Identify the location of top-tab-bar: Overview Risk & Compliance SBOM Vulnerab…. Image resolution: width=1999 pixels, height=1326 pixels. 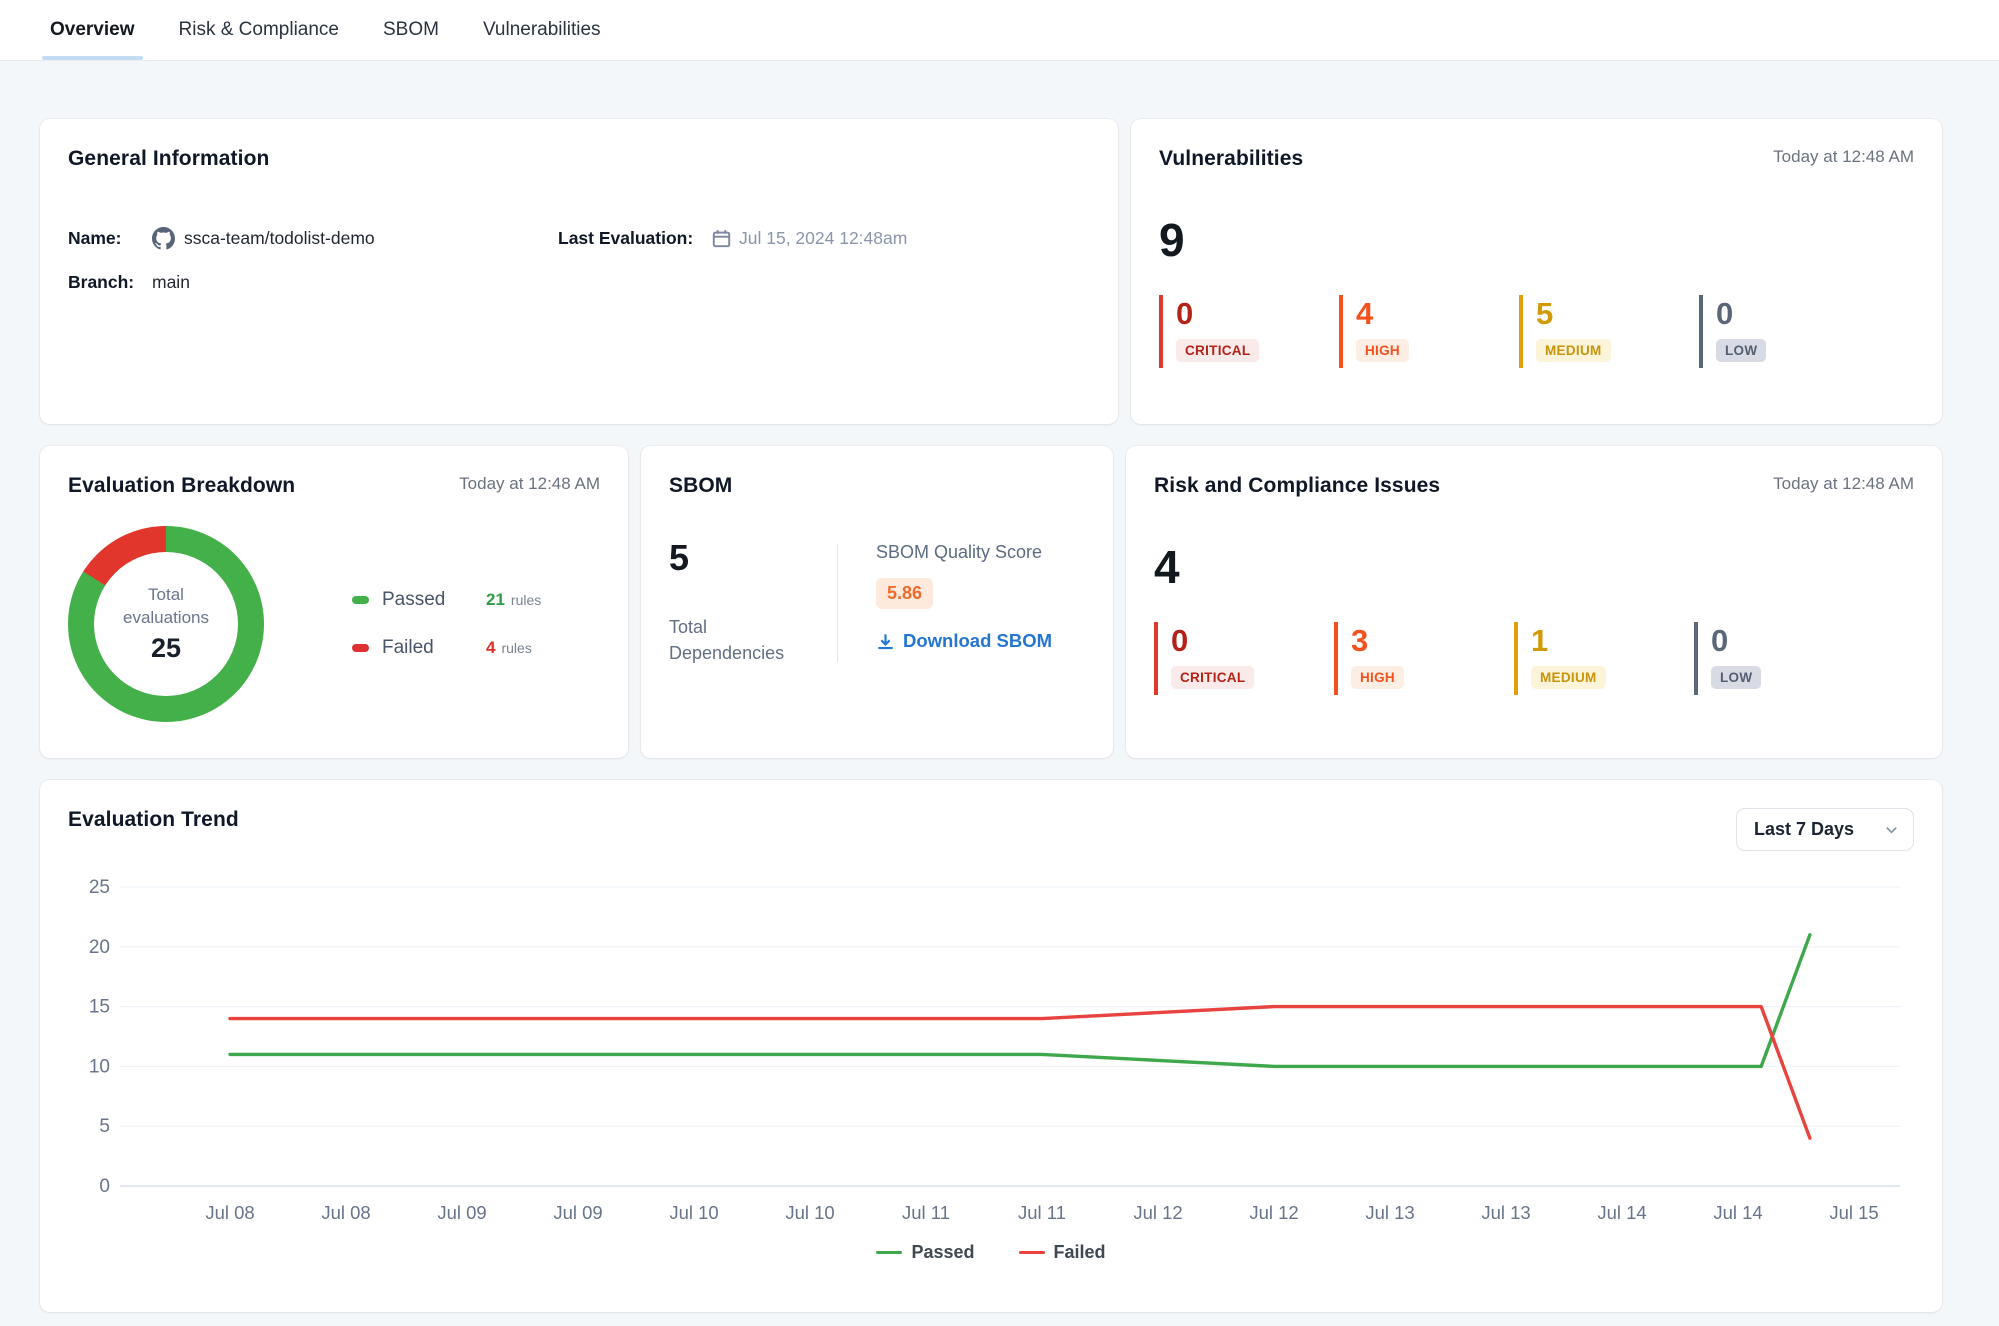
(999, 30).